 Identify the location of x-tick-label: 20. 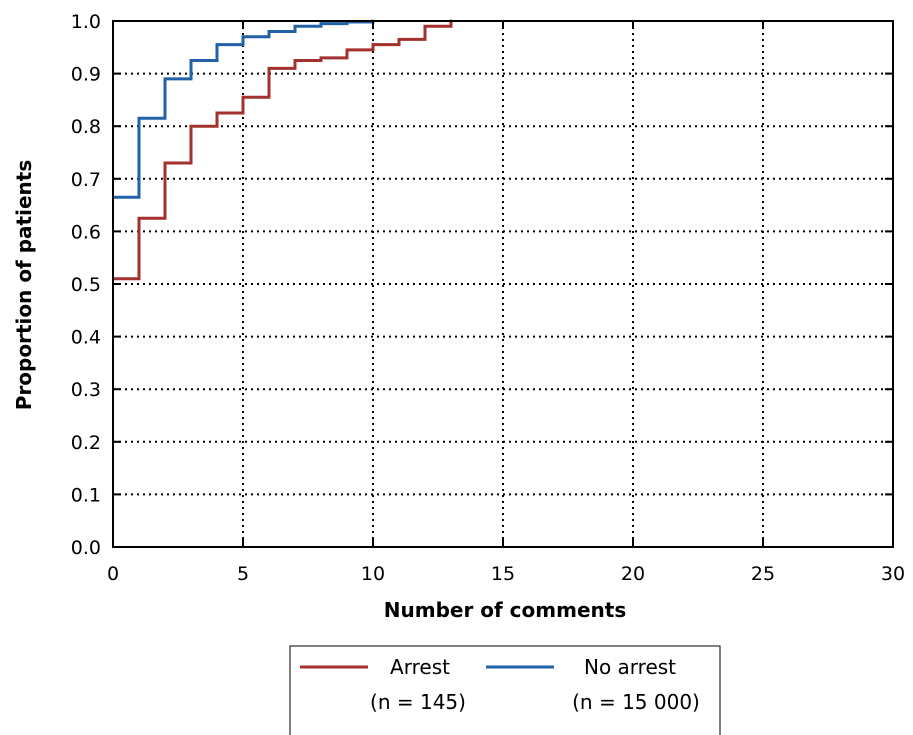
(633, 574).